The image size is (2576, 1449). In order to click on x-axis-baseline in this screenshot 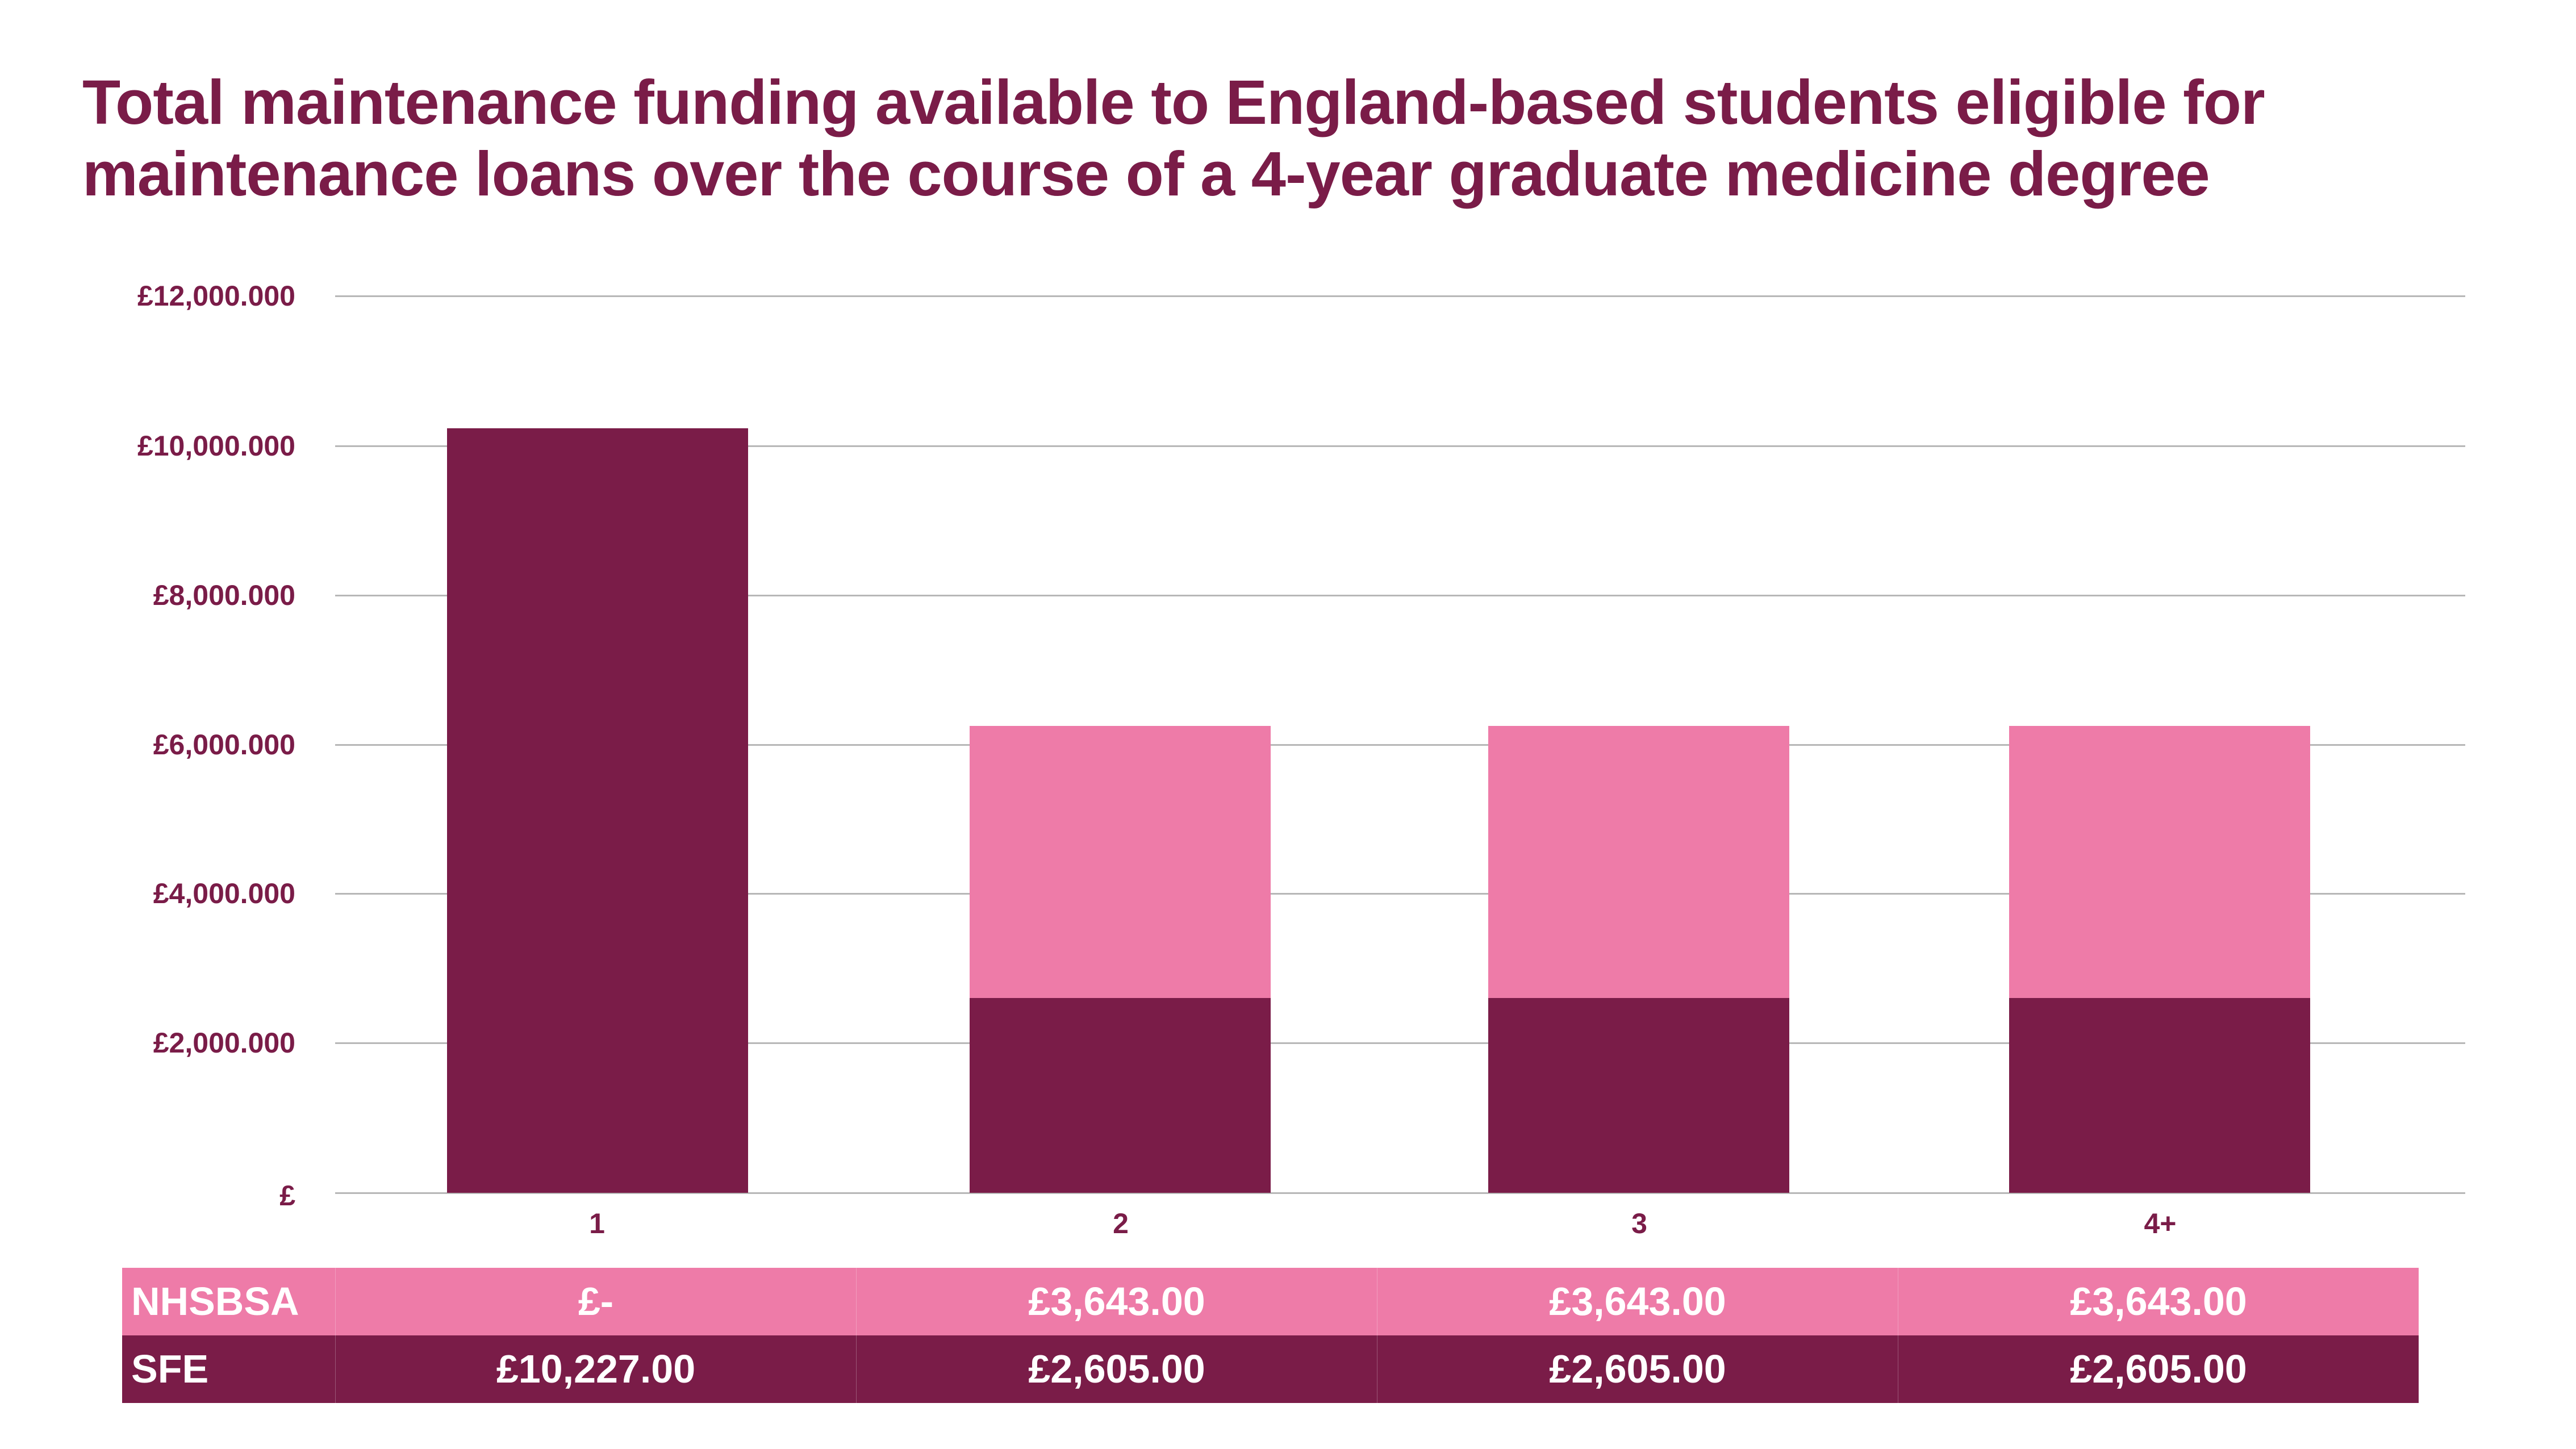, I will do `click(1400, 1193)`.